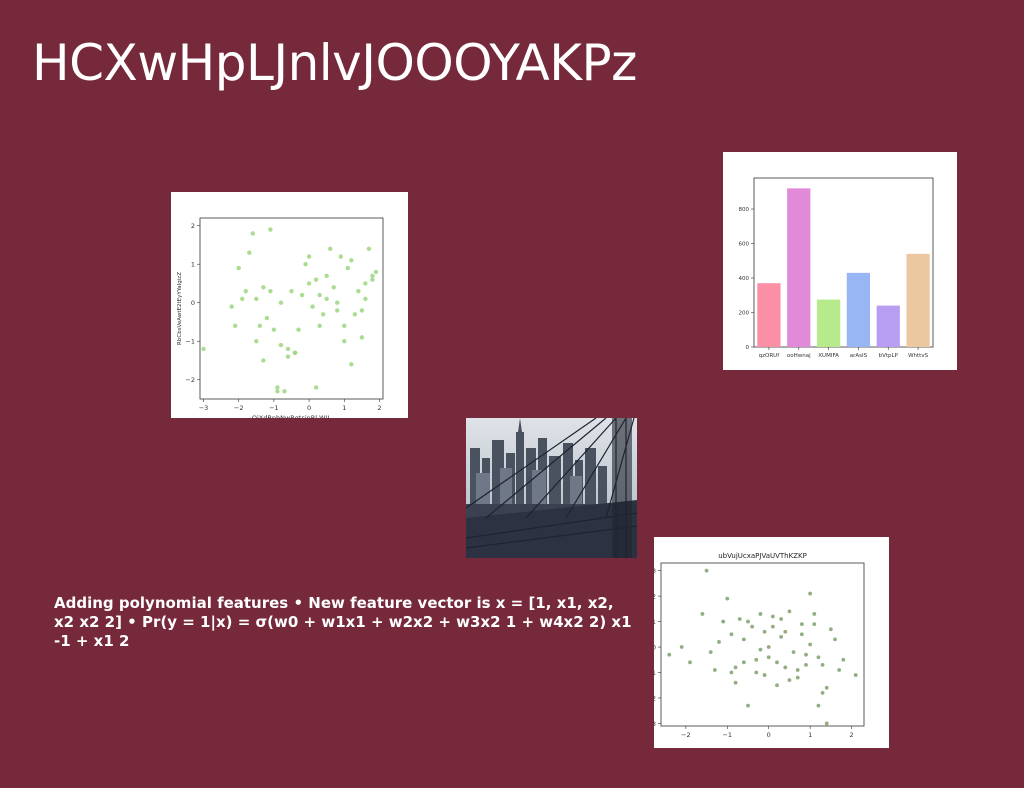  Describe the element at coordinates (828, 356) in the screenshot. I see `x-tick-label: XUMIFA` at that location.